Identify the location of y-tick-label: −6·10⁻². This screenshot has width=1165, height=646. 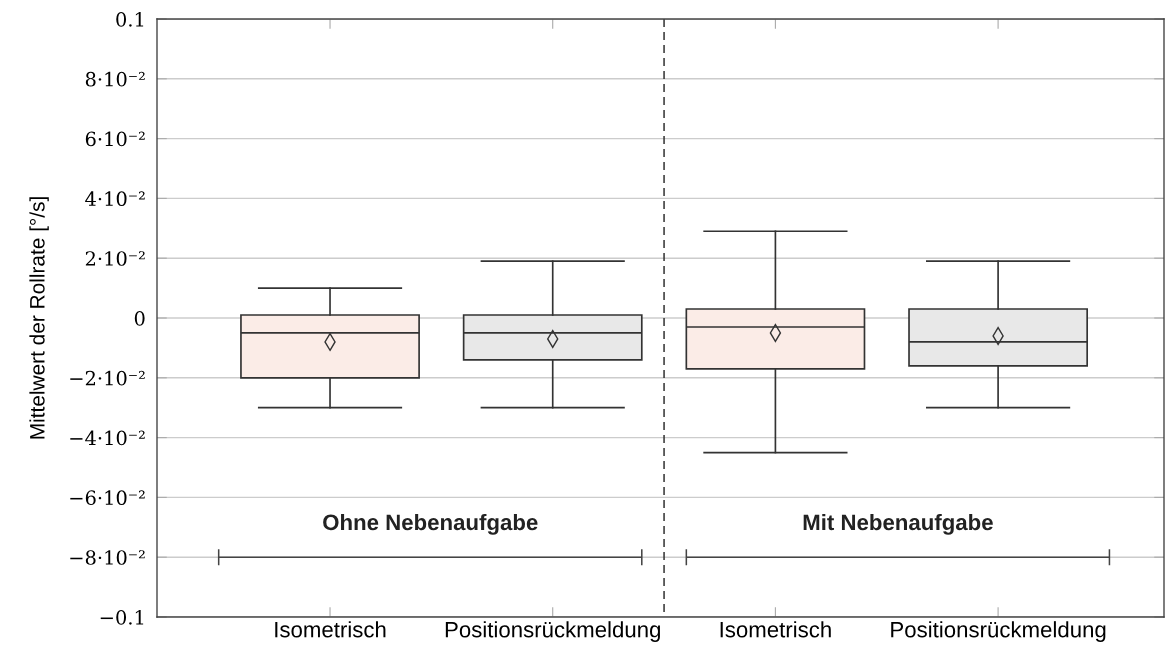
(107, 498).